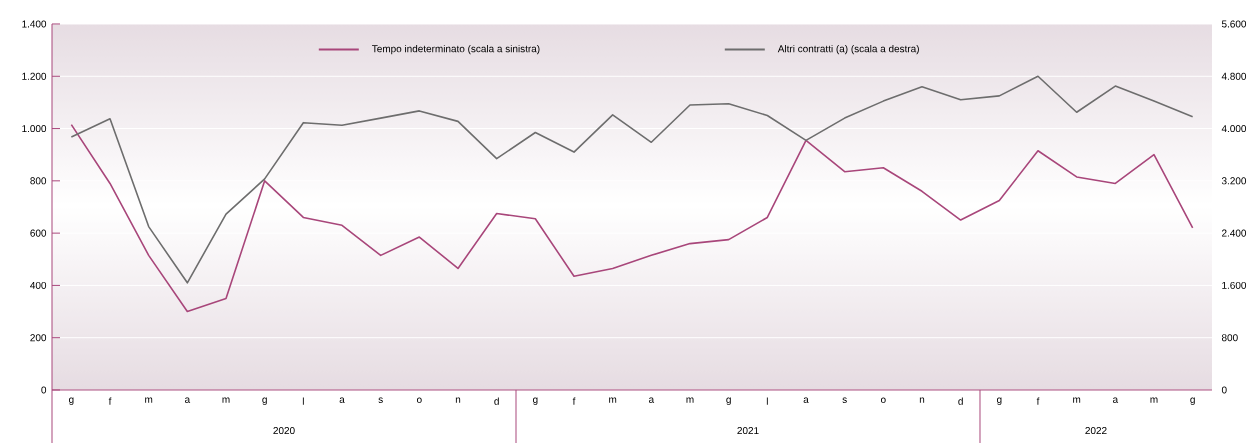 The image size is (1257, 443). What do you see at coordinates (1234, 181) in the screenshot?
I see `y2-tick-label: 3.200` at bounding box center [1234, 181].